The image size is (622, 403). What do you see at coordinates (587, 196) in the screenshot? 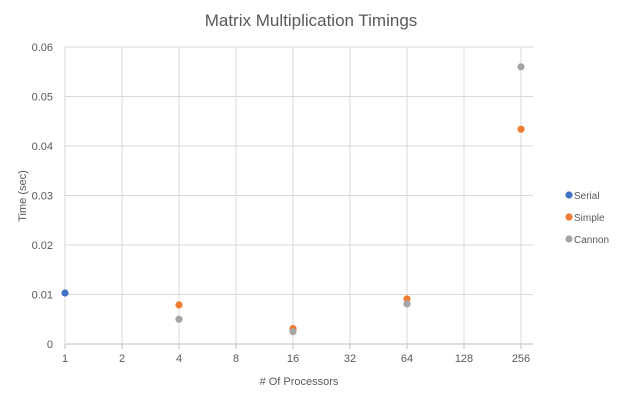
I see `serial-legend-label: Serial` at bounding box center [587, 196].